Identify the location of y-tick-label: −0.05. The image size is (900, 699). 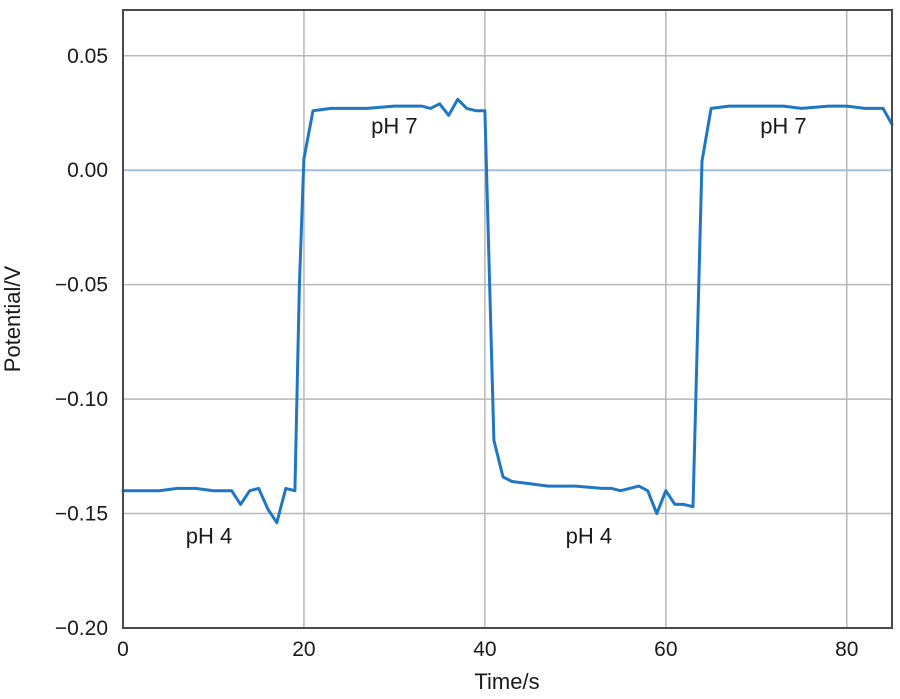
(81, 285).